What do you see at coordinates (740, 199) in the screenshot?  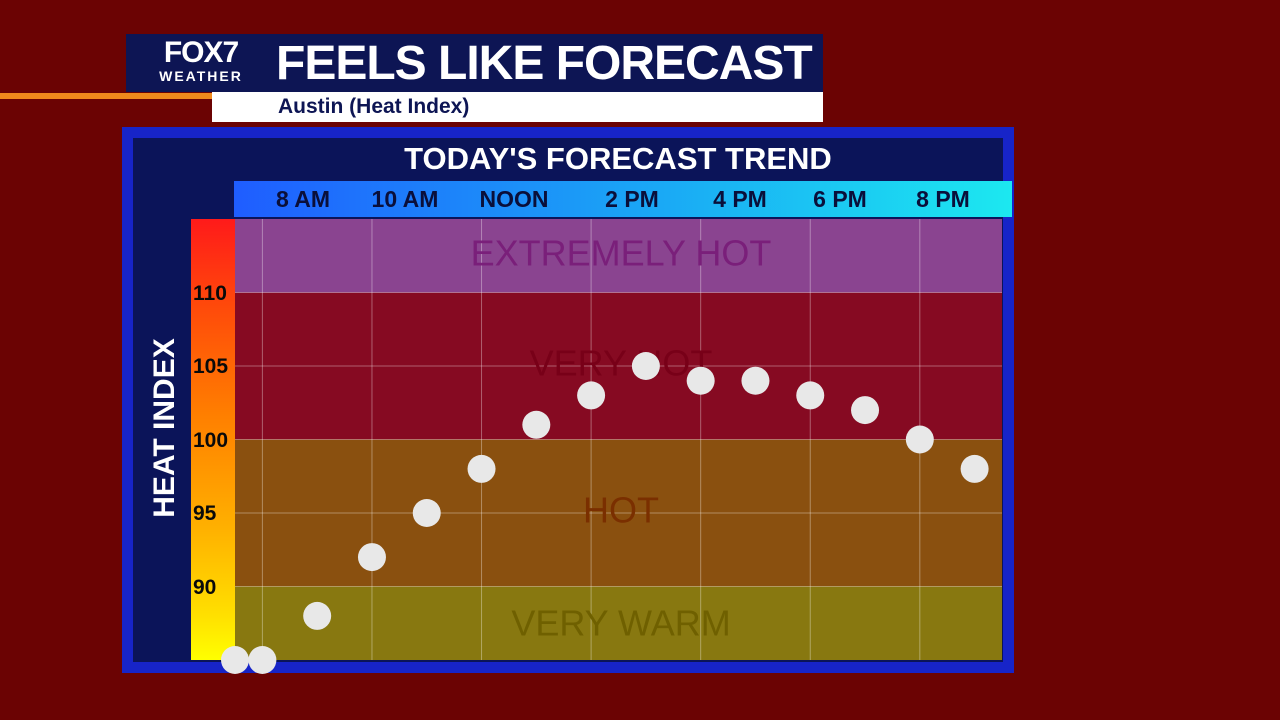 I see `x-tick-label: 4 PM` at bounding box center [740, 199].